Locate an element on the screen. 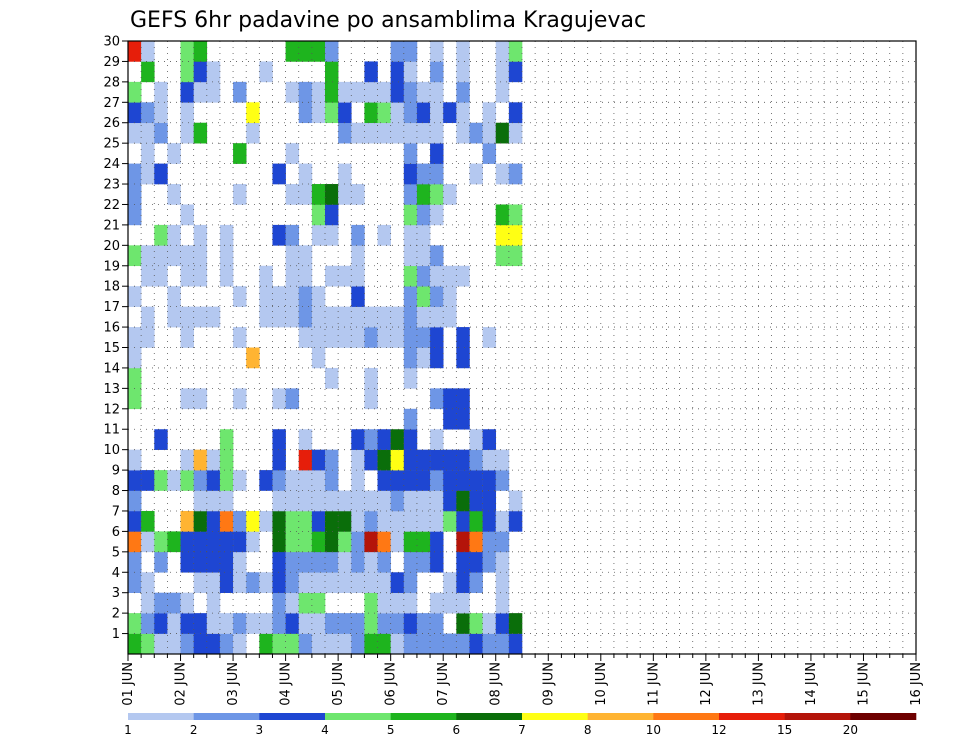  y-tick-label: 2 is located at coordinates (116, 614).